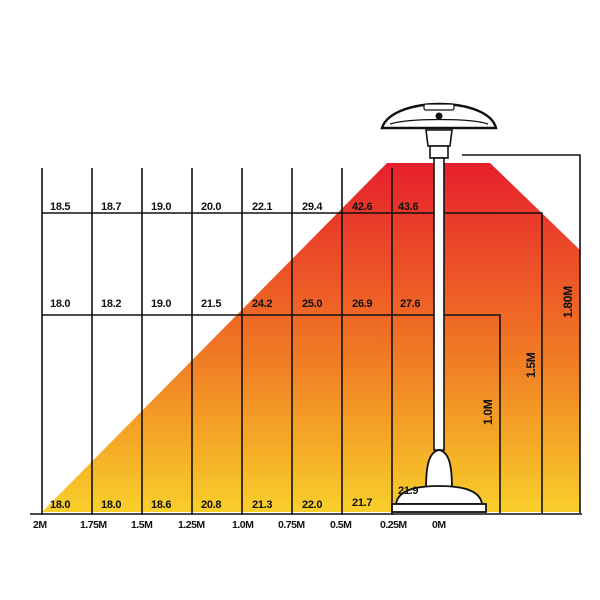 The height and width of the screenshot is (600, 600). What do you see at coordinates (262, 505) in the screenshot?
I see `temp-label: 21.3` at bounding box center [262, 505].